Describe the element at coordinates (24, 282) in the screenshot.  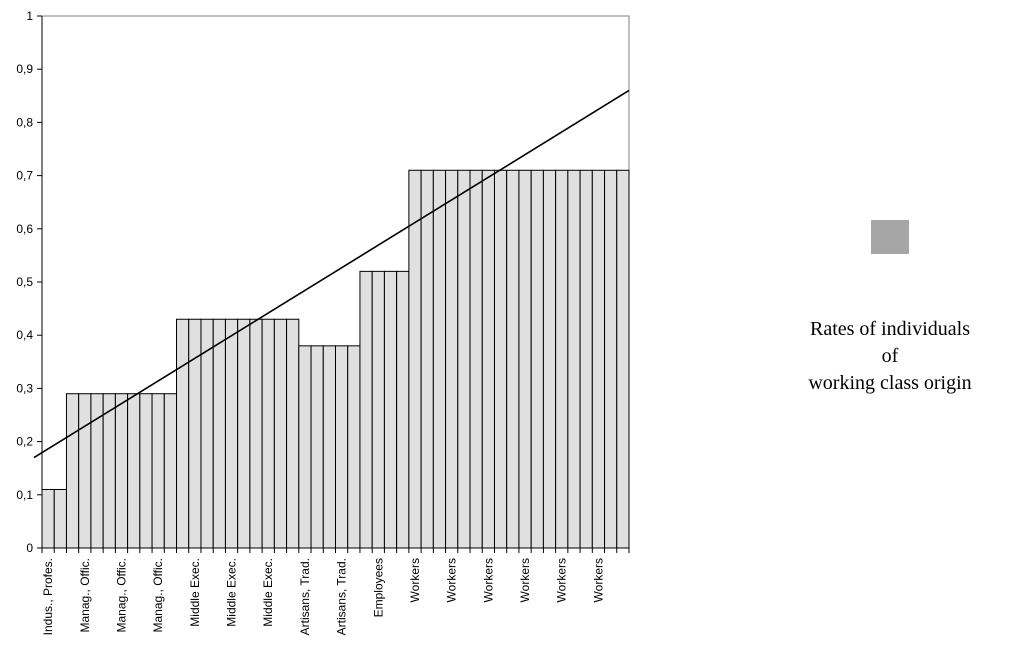
I see `y-tick-label: 0,5` at that location.